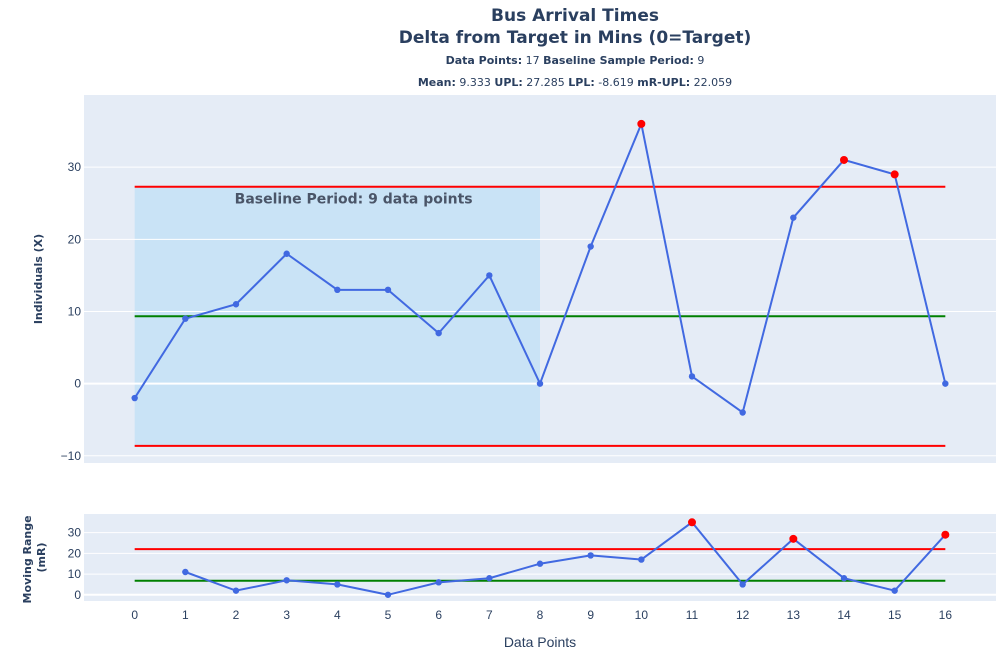 This screenshot has height=650, width=1002. I want to click on chart-subtitle: Delta from Target in Mins (0=Target), so click(575, 38).